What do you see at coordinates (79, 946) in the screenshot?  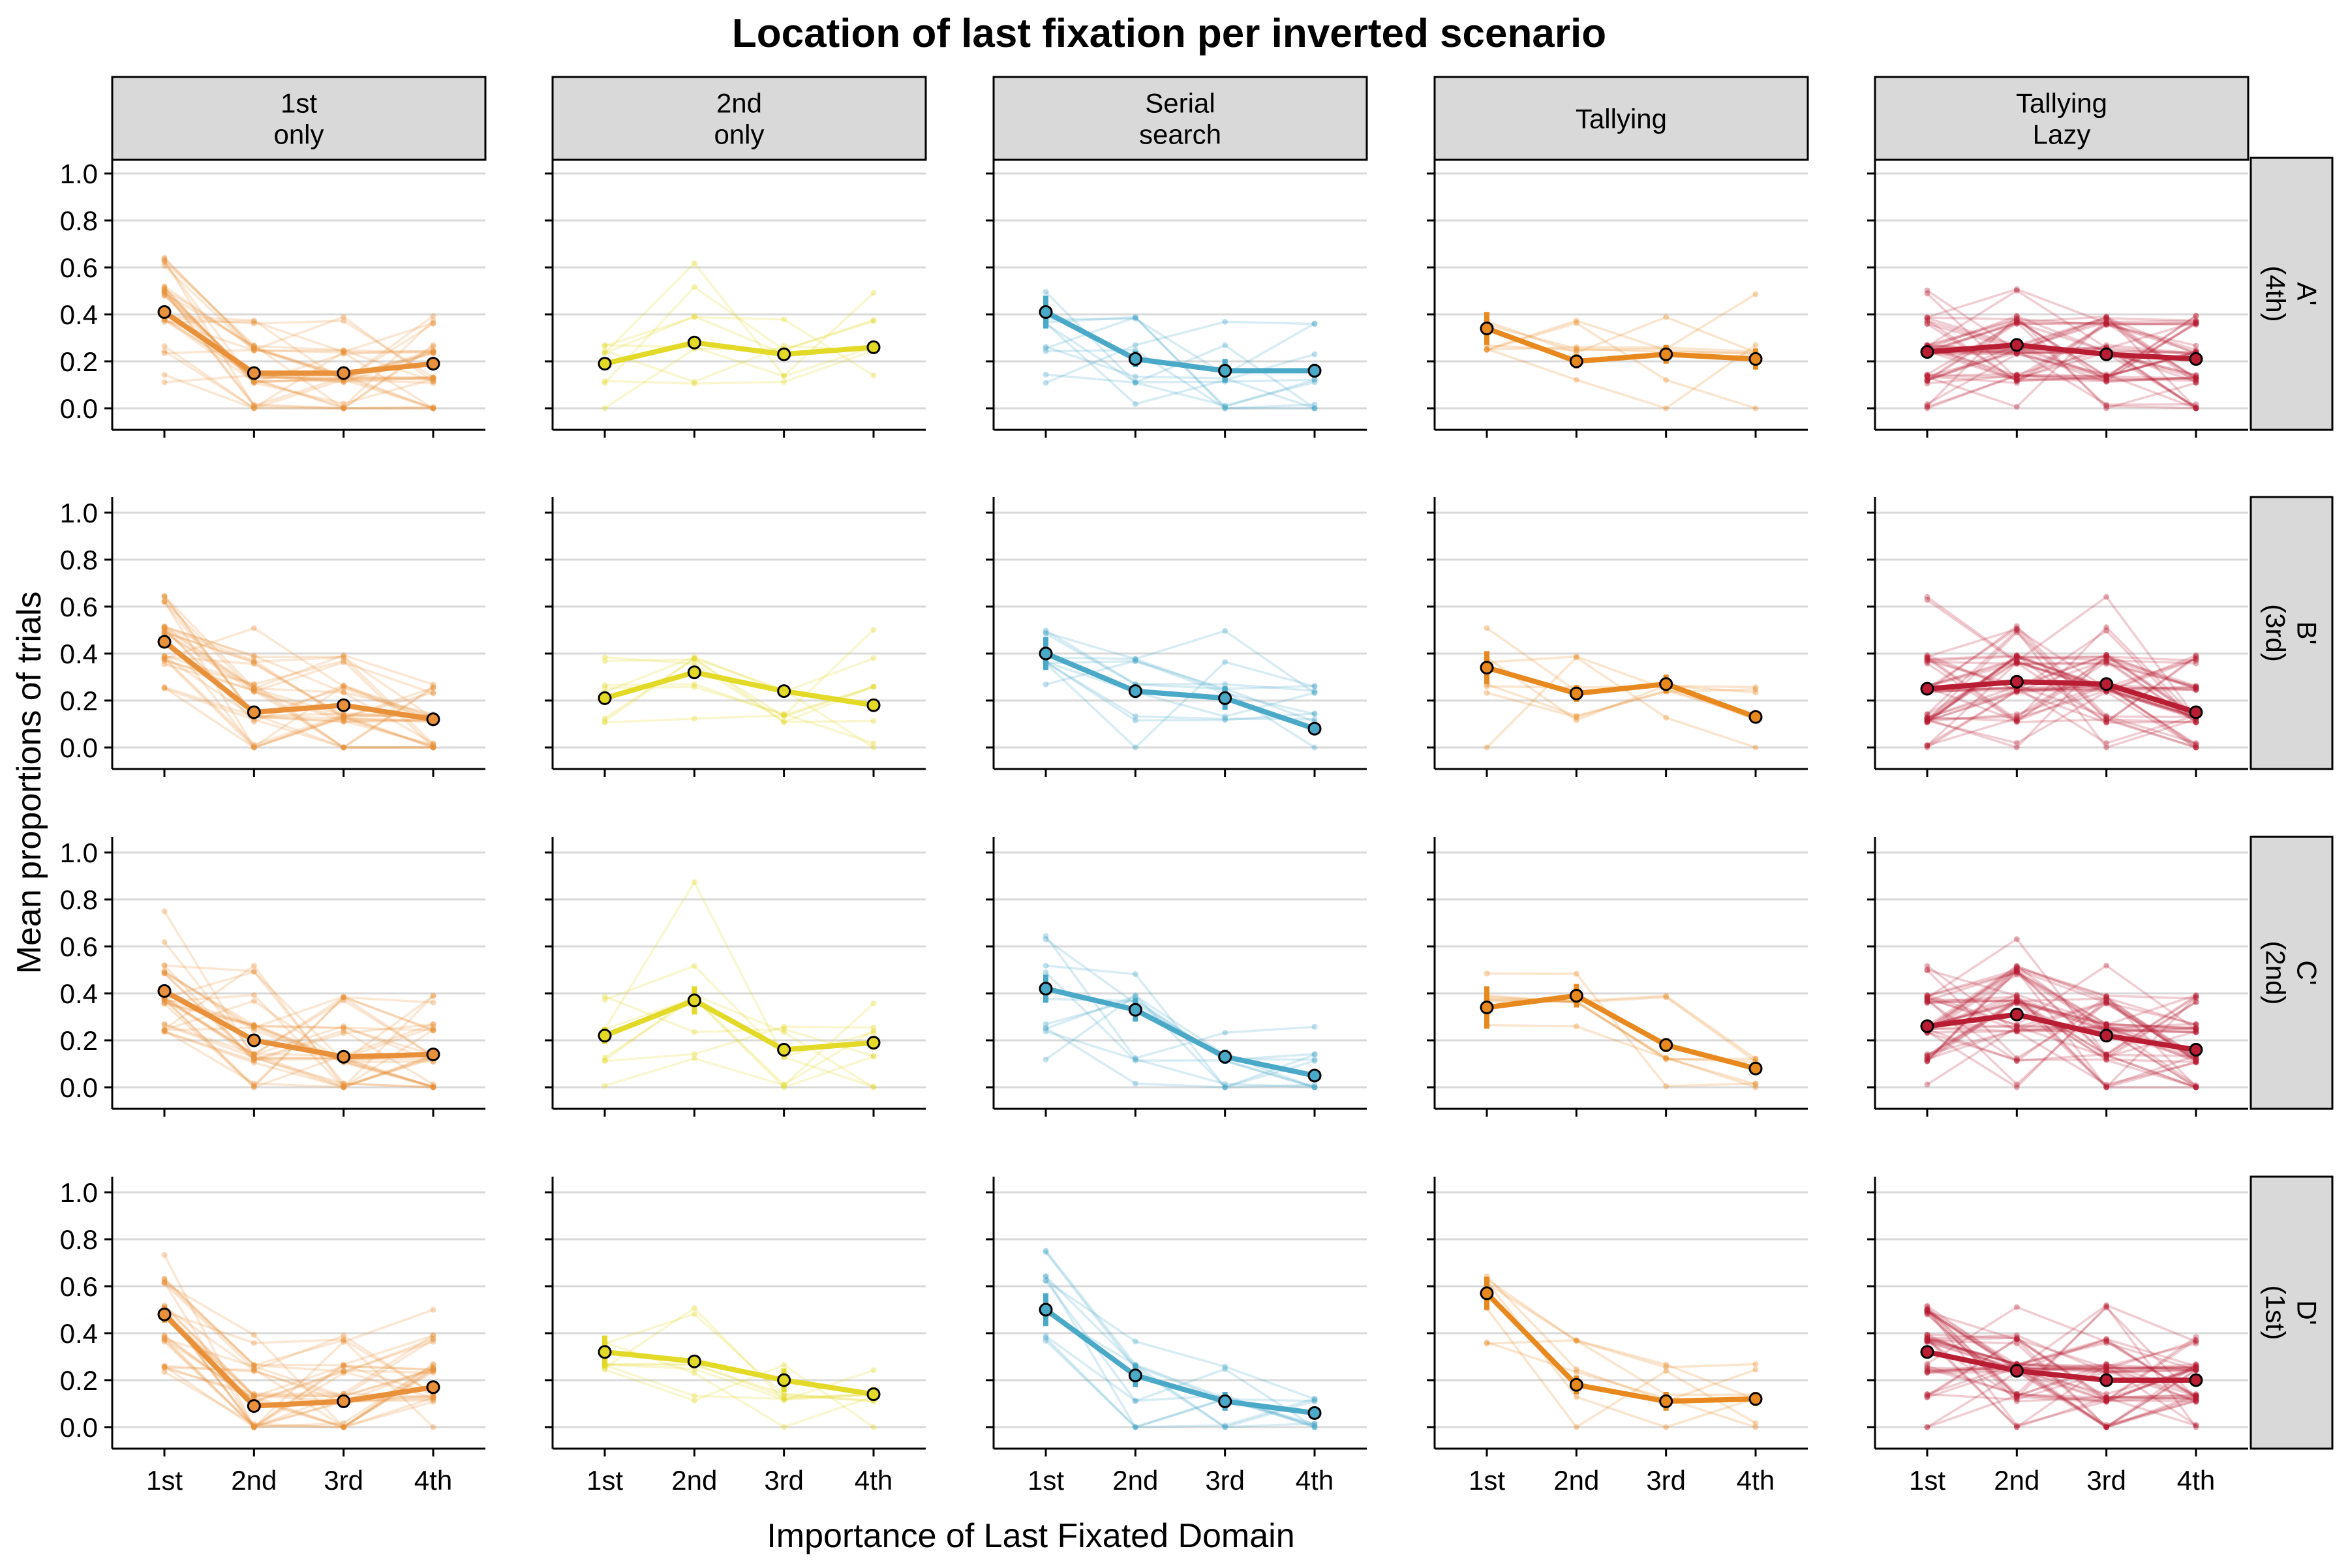 I see `y-tick-label: 0.6` at bounding box center [79, 946].